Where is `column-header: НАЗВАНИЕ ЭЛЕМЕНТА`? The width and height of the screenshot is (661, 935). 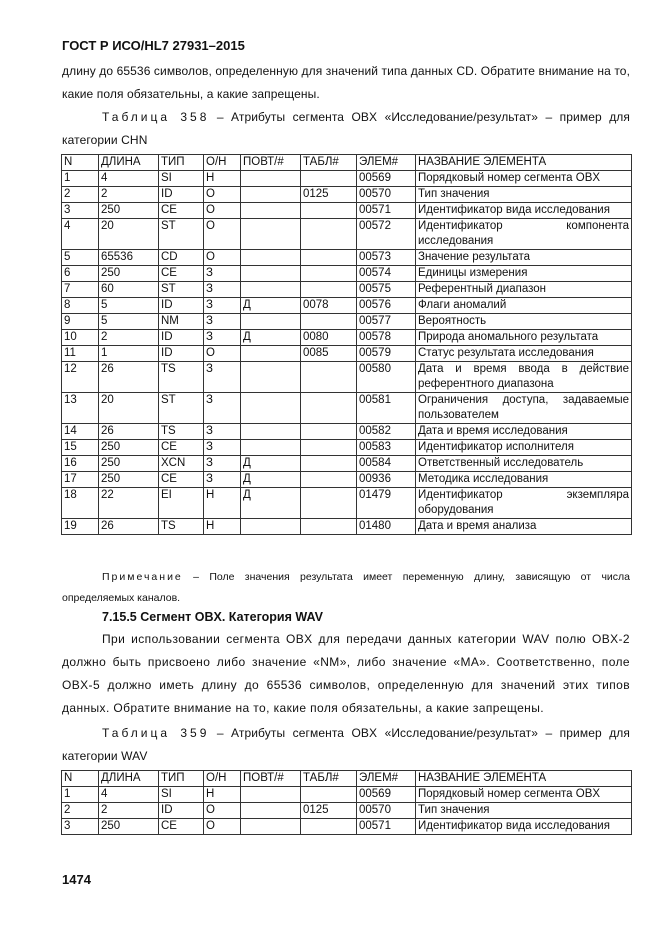 column-header: НАЗВАНИЕ ЭЛЕМЕНТА is located at coordinates (523, 778).